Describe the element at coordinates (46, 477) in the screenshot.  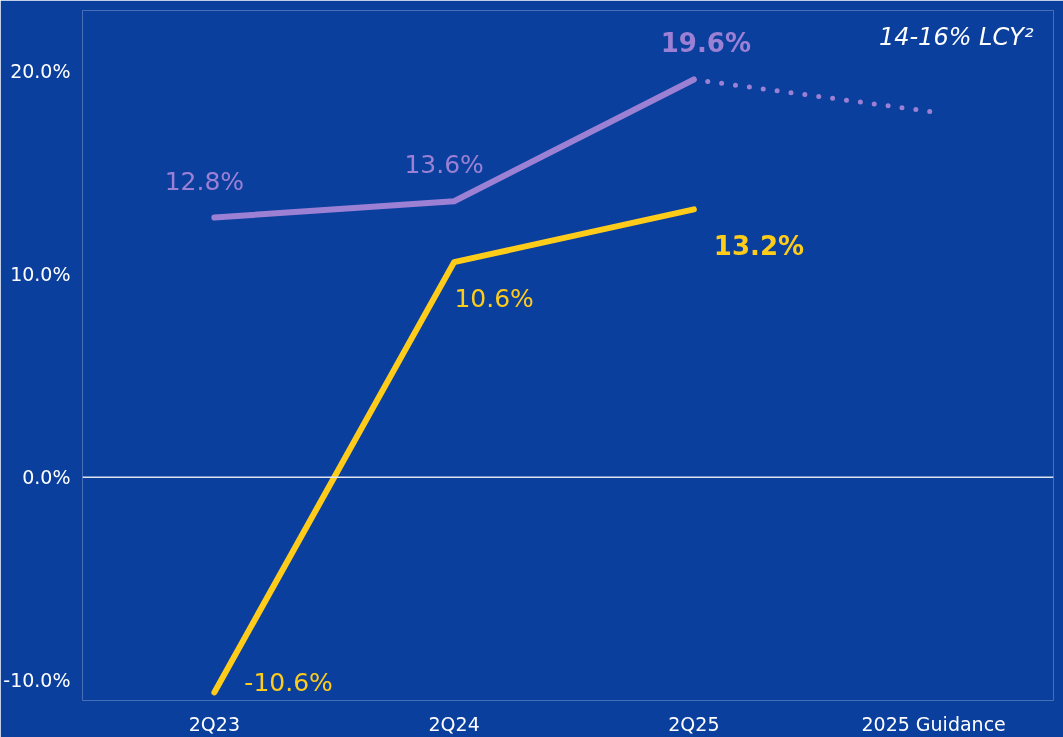
I see `y-tick-label: 0.0%` at that location.